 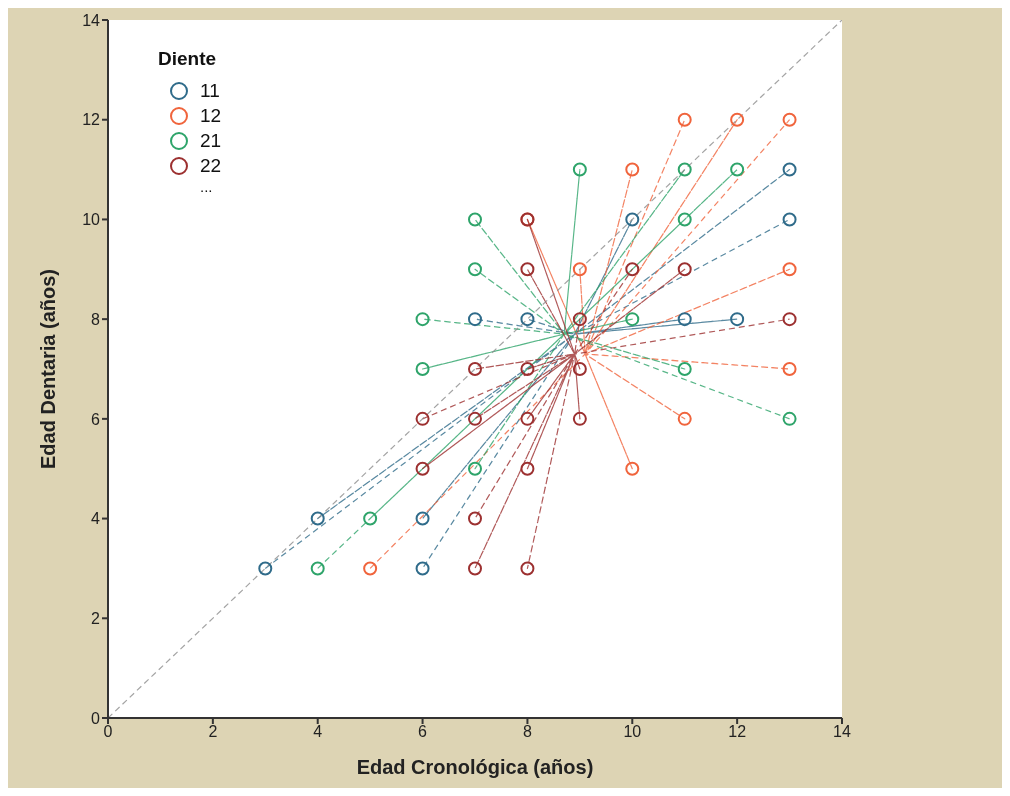 What do you see at coordinates (96, 419) in the screenshot?
I see `y-tick-label: 6` at bounding box center [96, 419].